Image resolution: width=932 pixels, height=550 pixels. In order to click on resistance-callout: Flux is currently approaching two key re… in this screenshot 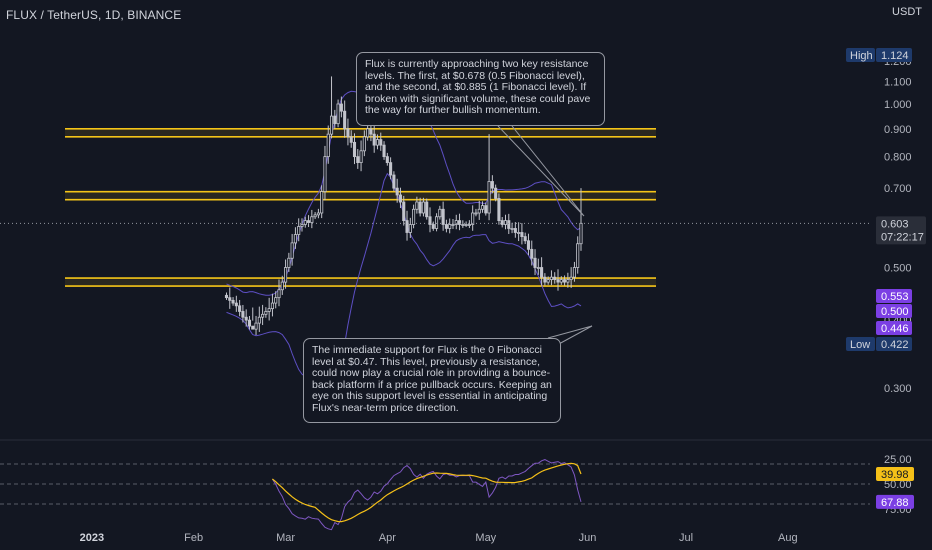, I will do `click(480, 89)`.